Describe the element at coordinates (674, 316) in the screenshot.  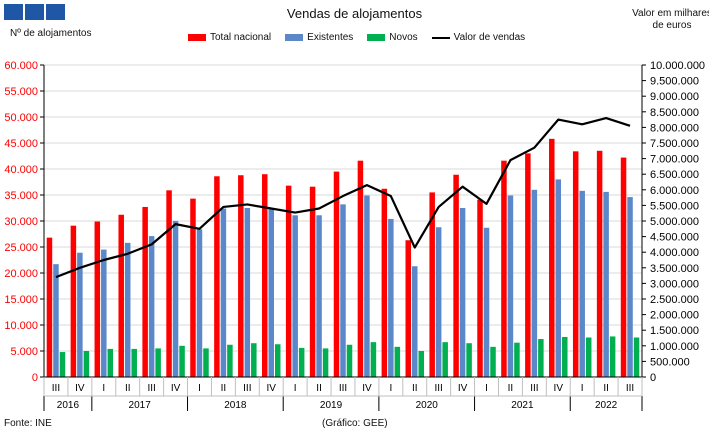
I see `y2-tick-label: 2.000.000` at that location.